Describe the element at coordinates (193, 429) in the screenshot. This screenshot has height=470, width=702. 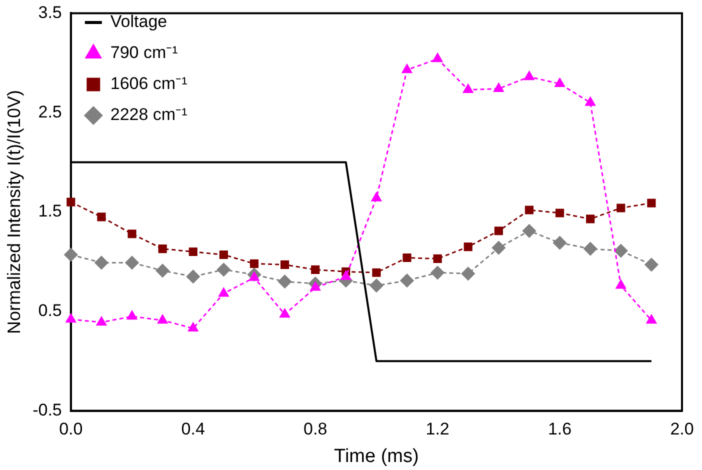
I see `x-tick-label: 0.4` at that location.